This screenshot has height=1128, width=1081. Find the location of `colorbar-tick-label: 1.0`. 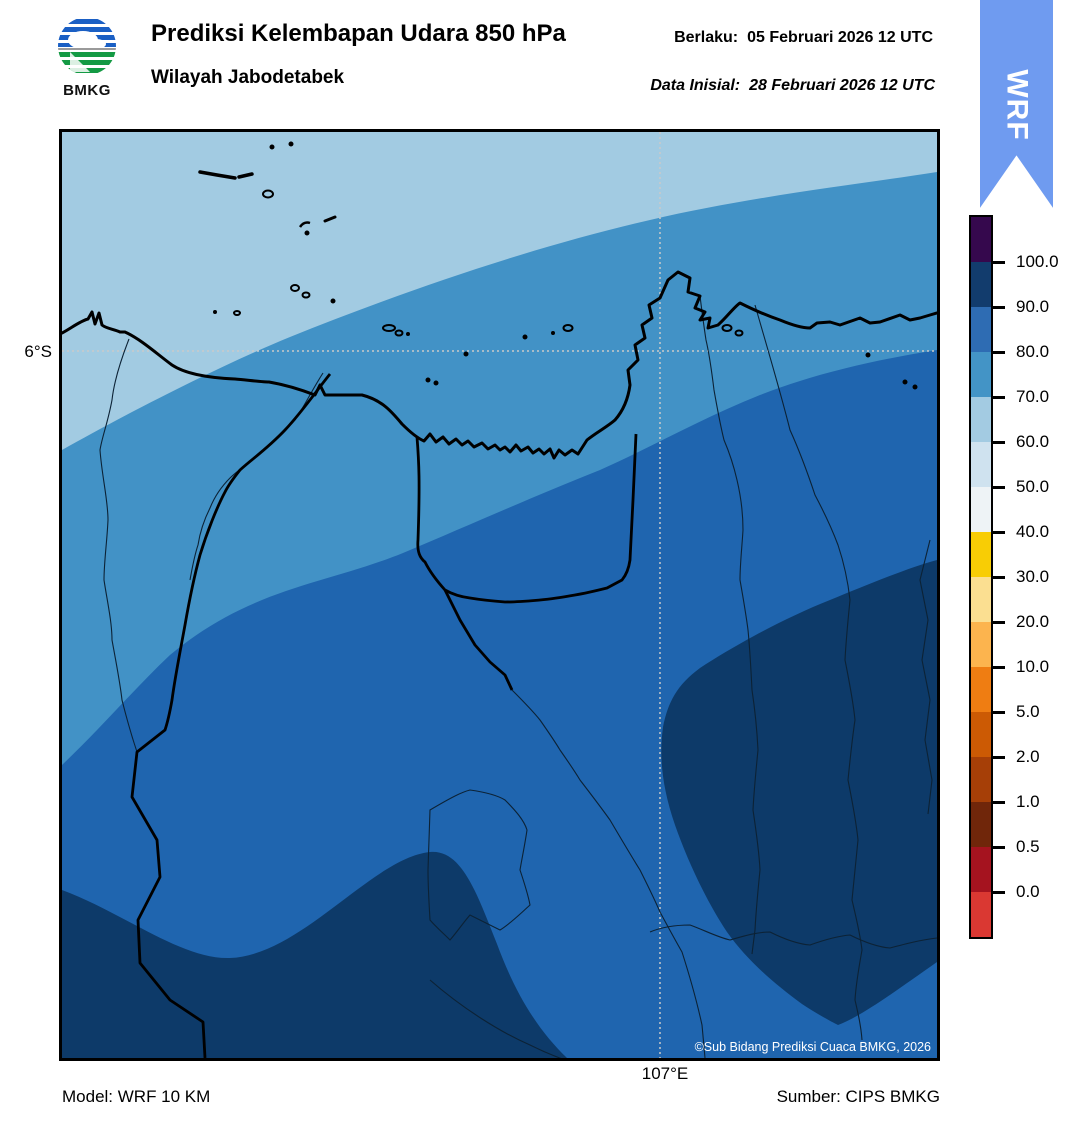

colorbar-tick-label: 1.0 is located at coordinates (1028, 801).